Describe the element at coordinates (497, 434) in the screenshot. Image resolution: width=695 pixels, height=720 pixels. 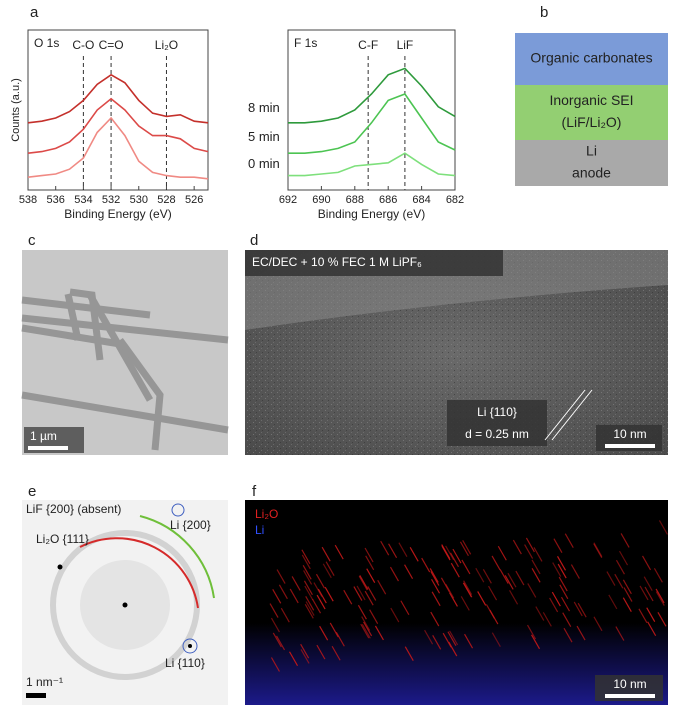
I see `spacing-label: d = 0.25 nm` at that location.